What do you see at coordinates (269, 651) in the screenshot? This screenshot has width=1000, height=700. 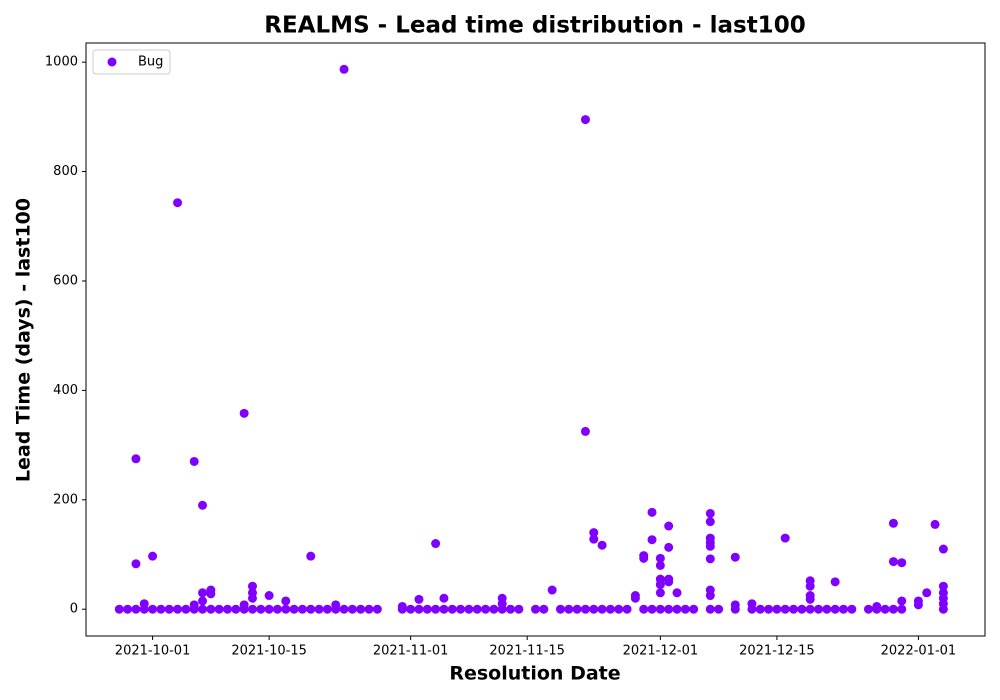 I see `x-tick-label: 2021-10-15` at bounding box center [269, 651].